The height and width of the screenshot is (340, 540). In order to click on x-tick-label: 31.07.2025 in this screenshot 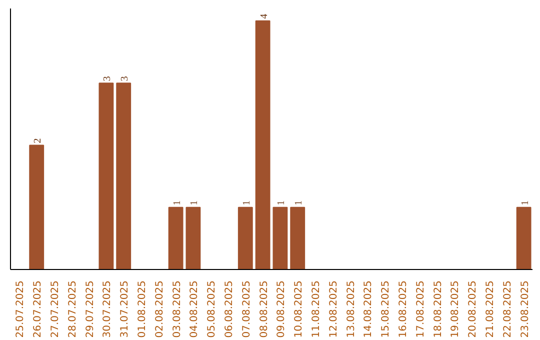, I will do `click(125, 309)`.